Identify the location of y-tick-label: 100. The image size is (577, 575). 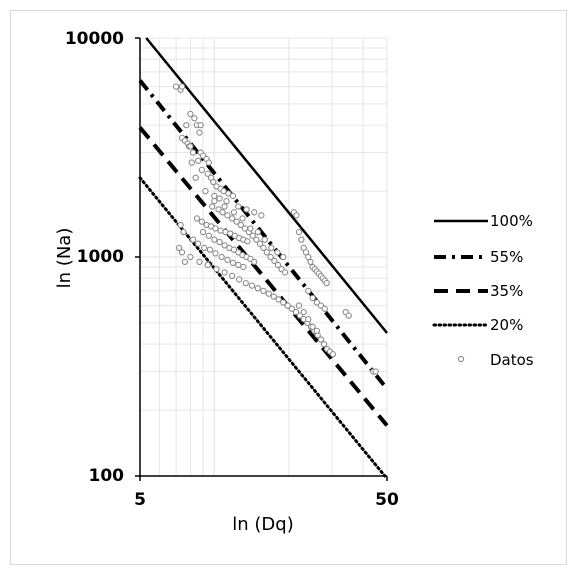
(107, 476).